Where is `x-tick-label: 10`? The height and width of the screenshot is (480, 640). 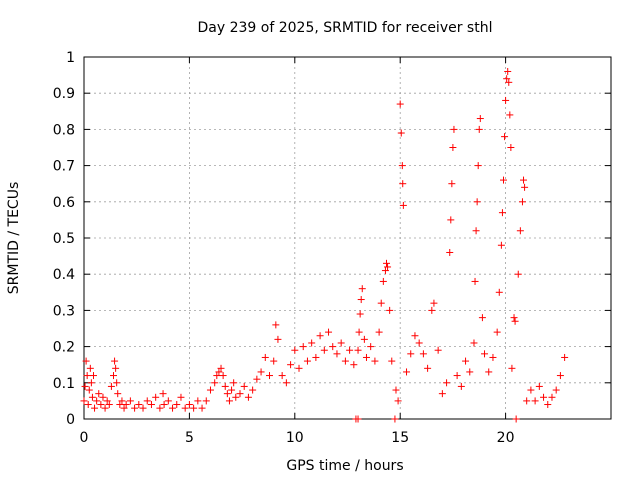
x-tick-label: 10 is located at coordinates (295, 438).